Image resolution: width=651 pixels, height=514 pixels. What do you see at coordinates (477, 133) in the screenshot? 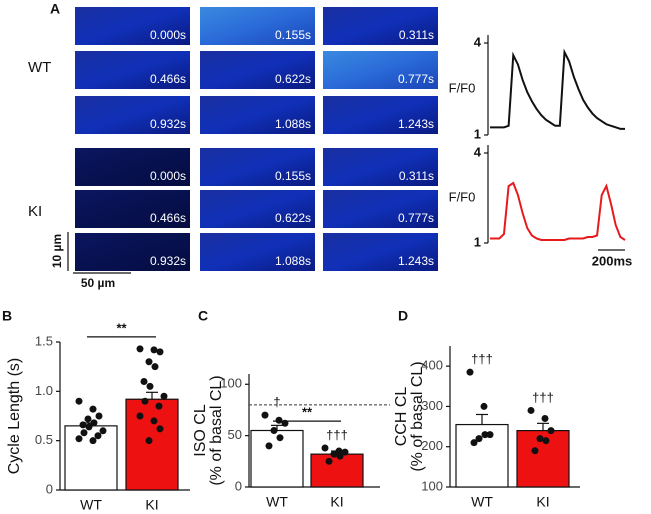
I see `y-tick-label: 1` at bounding box center [477, 133].